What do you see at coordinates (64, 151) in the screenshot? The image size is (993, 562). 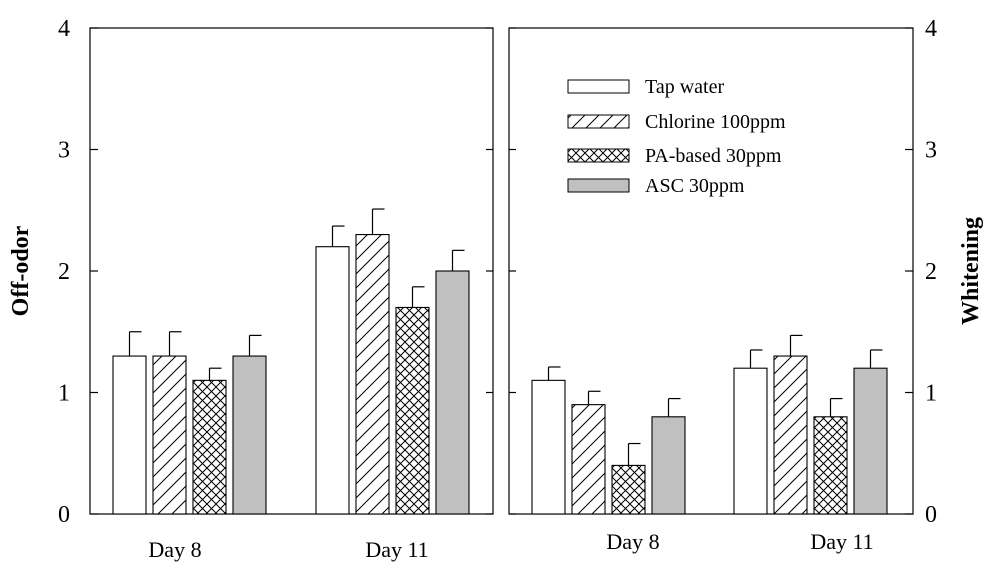 I see `left-y-tick-label: 3` at bounding box center [64, 151].